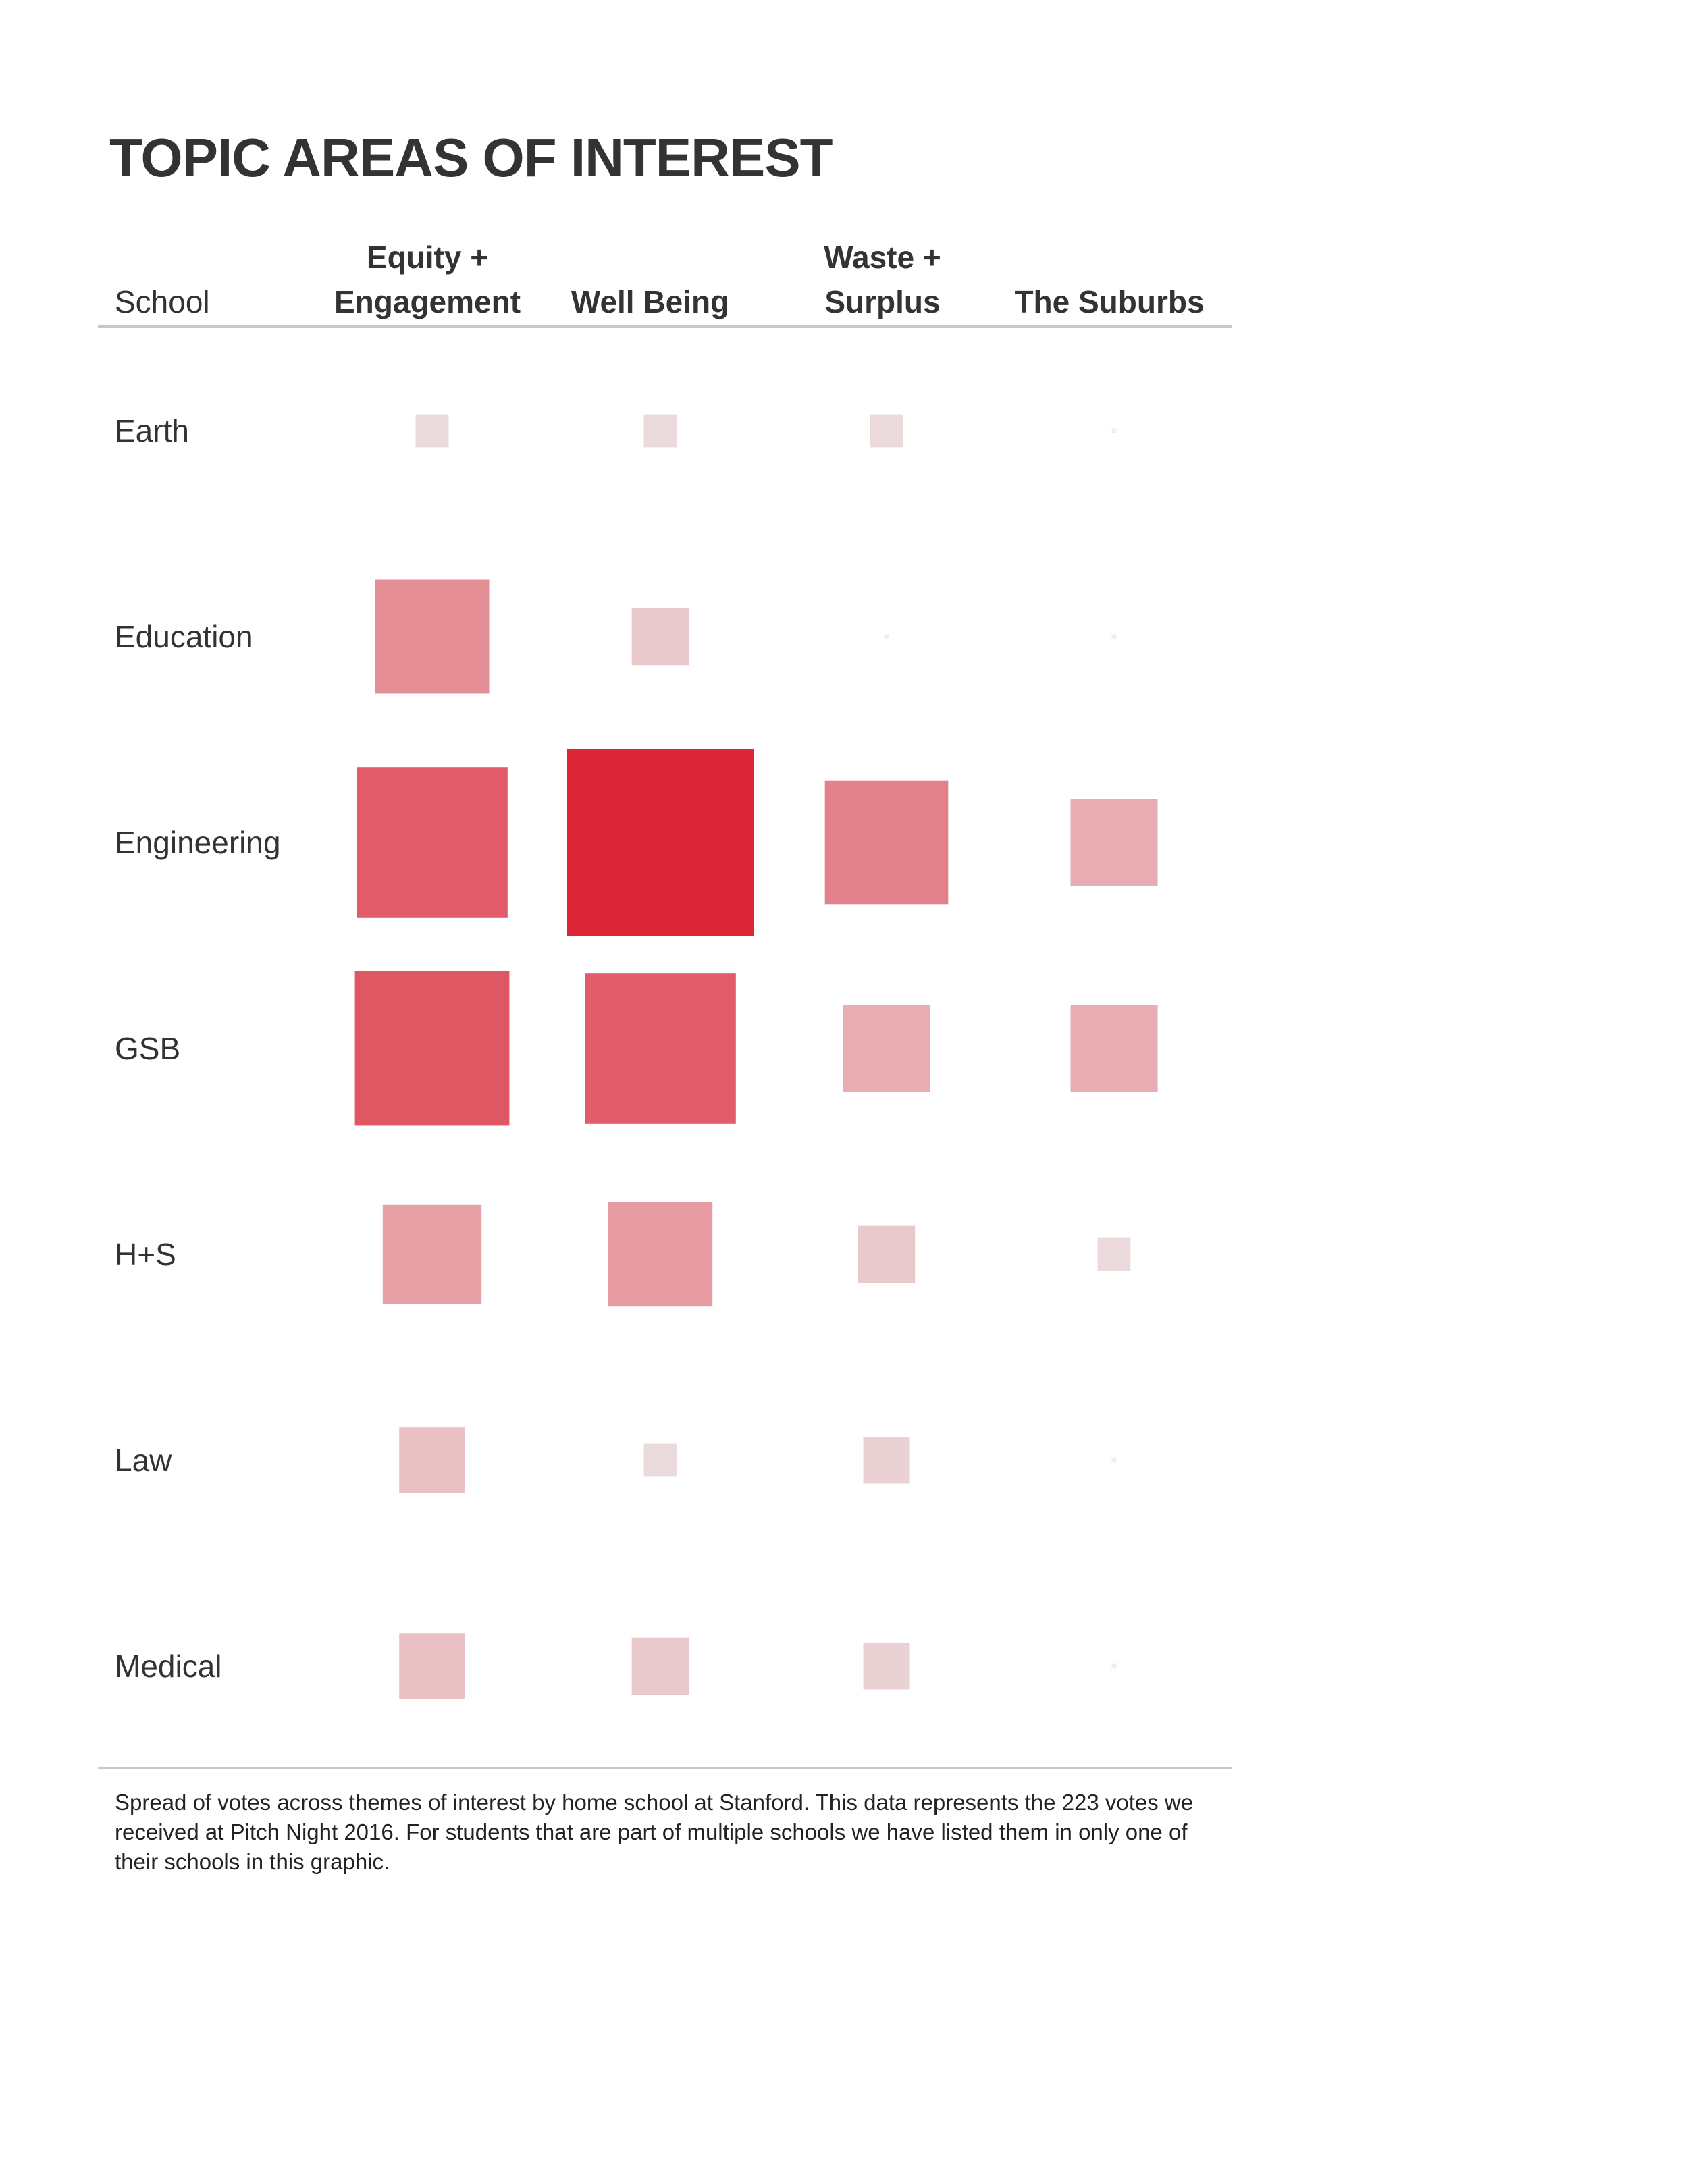 Image resolution: width=1688 pixels, height=2184 pixels. What do you see at coordinates (887, 842) in the screenshot?
I see `cell-engineering-waste-surplus` at bounding box center [887, 842].